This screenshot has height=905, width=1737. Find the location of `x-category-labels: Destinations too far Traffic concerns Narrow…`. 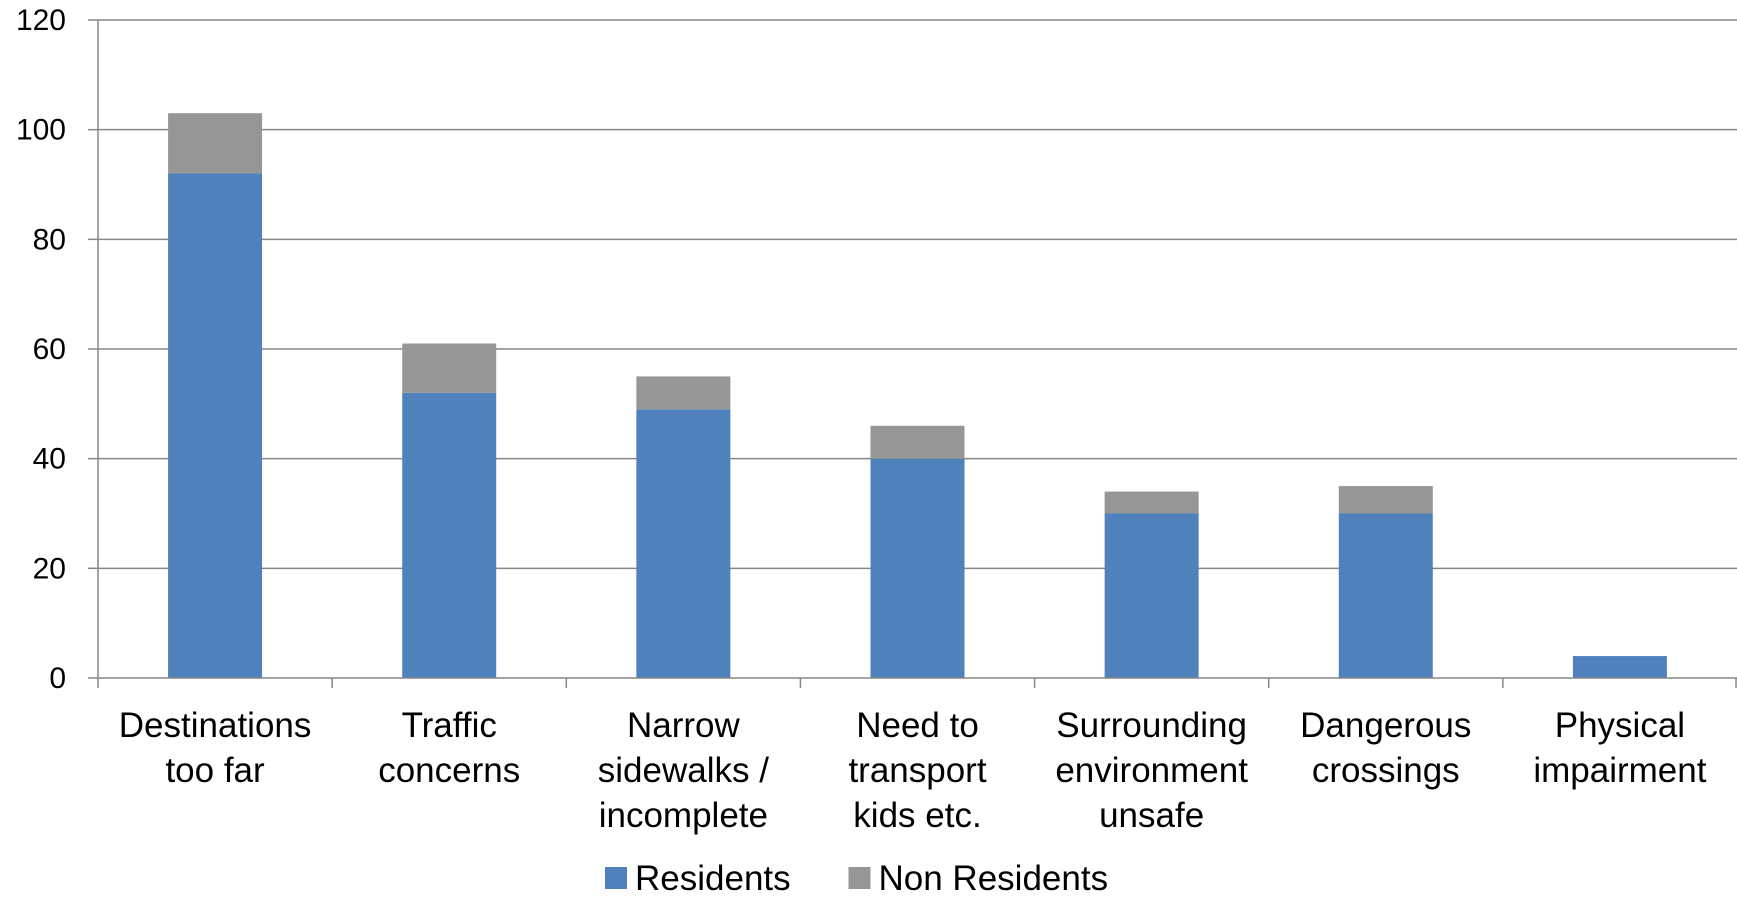

x-category-labels: Destinations too far Traffic concerns Narrow… is located at coordinates (913, 770).